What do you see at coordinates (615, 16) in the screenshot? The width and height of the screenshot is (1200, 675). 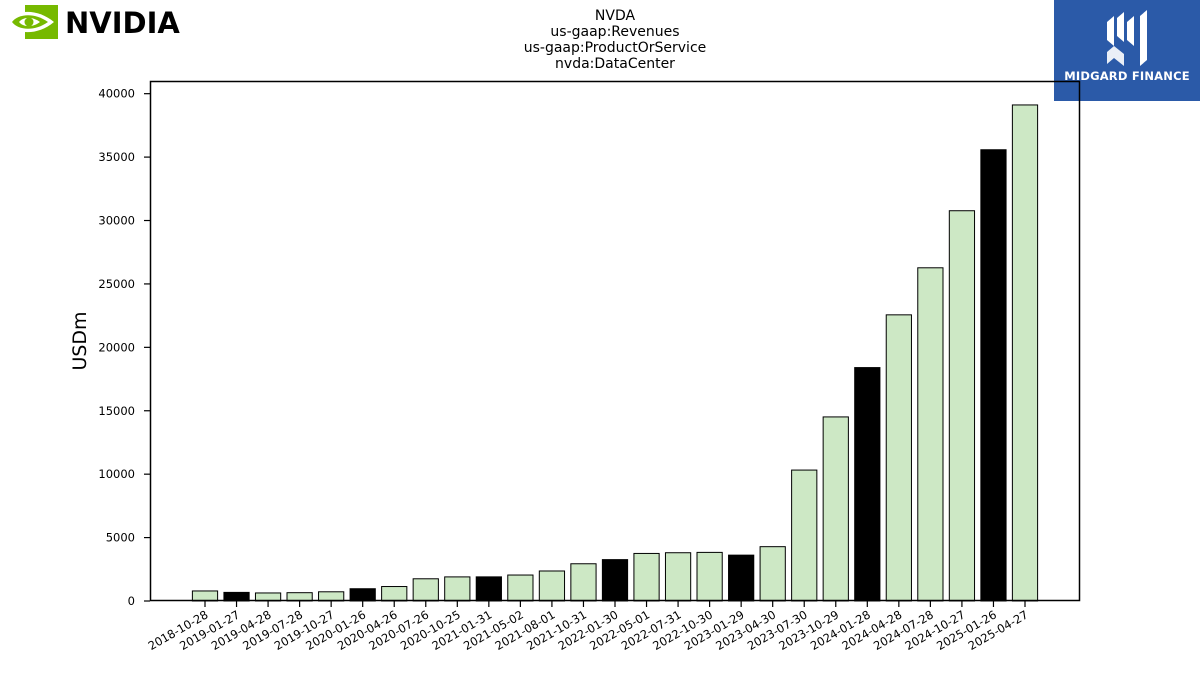 I see `chart-title-line-1: NVDA` at bounding box center [615, 16].